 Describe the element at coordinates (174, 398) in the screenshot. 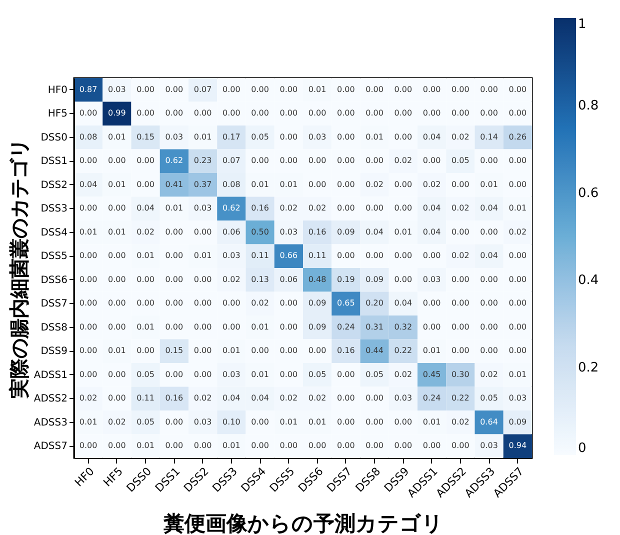

I see `data-label: 0.16` at that location.